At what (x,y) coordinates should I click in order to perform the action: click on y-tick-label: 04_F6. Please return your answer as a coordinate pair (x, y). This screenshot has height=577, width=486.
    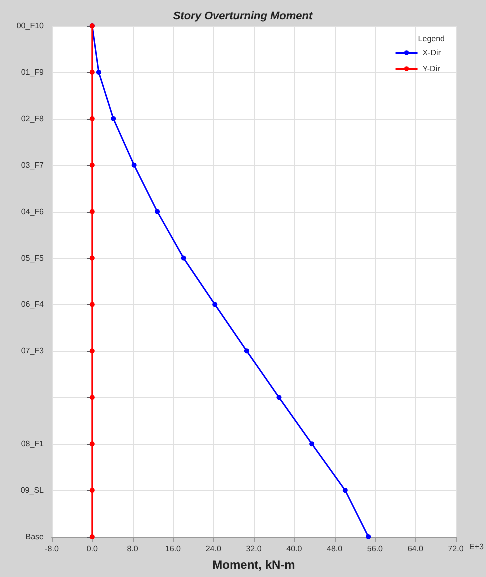
    Looking at the image, I should click on (33, 211).